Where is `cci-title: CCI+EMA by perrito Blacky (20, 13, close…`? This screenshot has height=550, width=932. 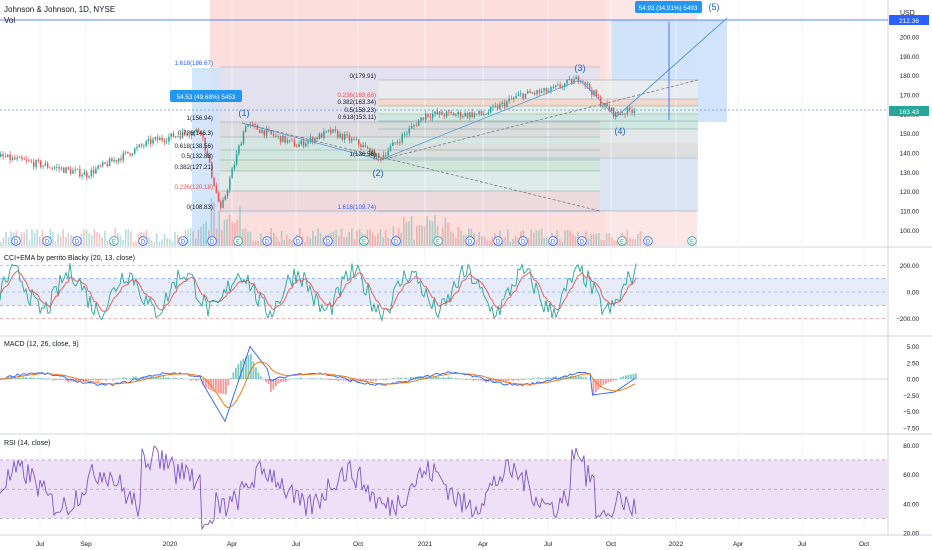
cci-title: CCI+EMA by perrito Blacky (20, 13, close… is located at coordinates (69, 258).